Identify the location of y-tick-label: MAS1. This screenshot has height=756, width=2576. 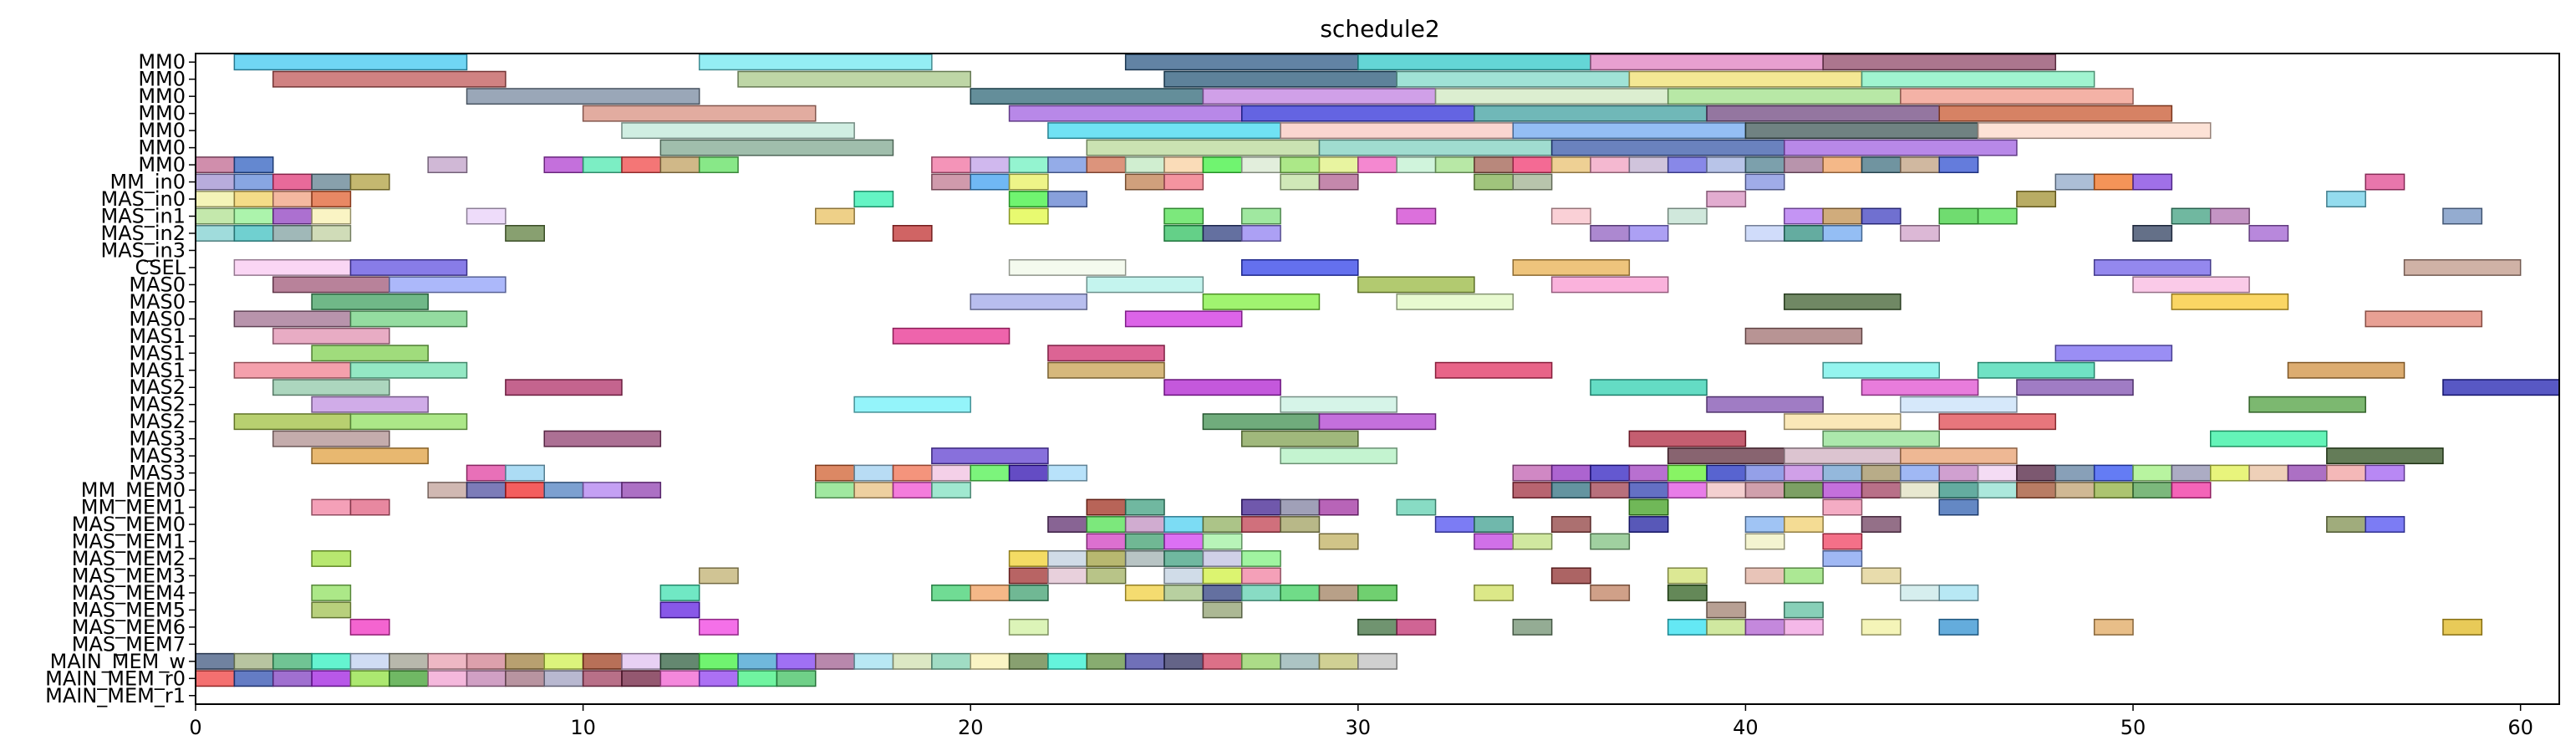
(157, 353).